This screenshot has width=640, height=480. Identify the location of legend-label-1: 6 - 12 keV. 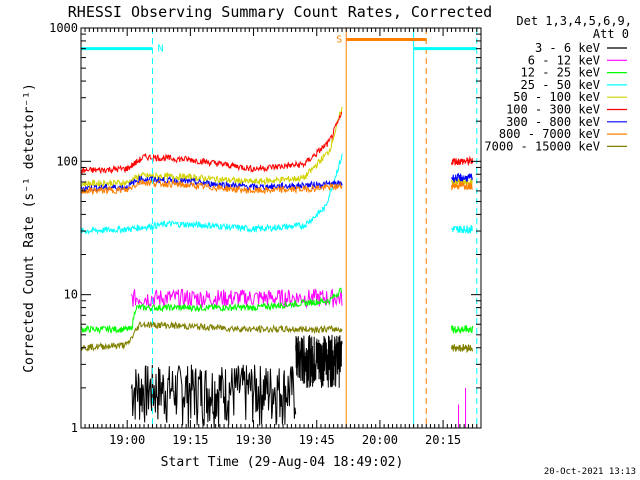
(564, 60).